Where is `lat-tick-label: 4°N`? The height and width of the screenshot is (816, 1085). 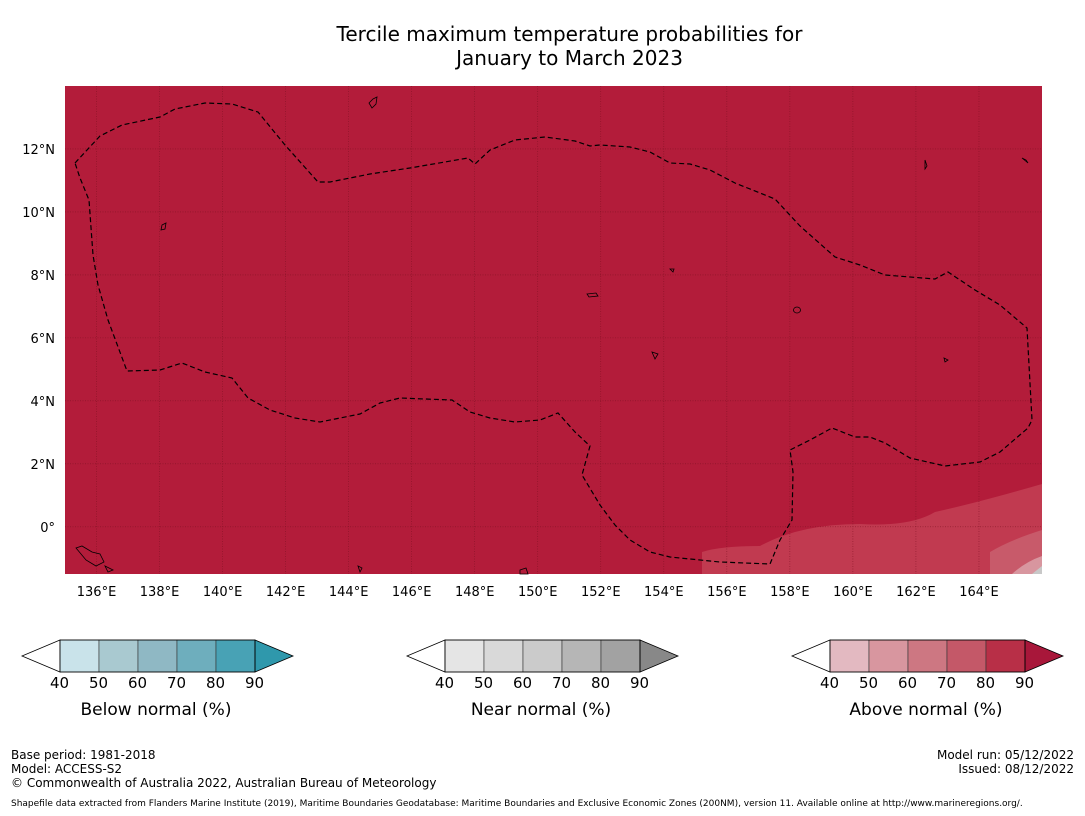 lat-tick-label: 4°N is located at coordinates (43, 402).